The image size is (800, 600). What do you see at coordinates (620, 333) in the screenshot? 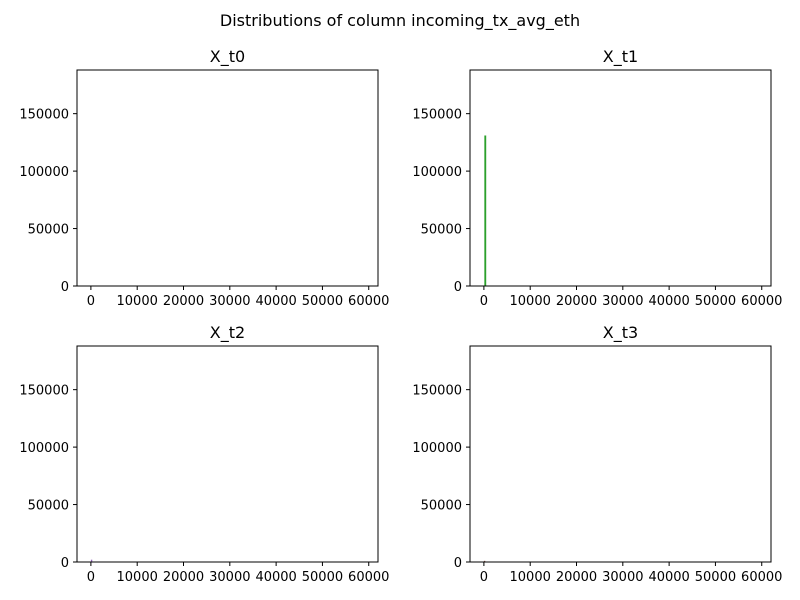
I see `panel-title: X_t3` at bounding box center [620, 333].